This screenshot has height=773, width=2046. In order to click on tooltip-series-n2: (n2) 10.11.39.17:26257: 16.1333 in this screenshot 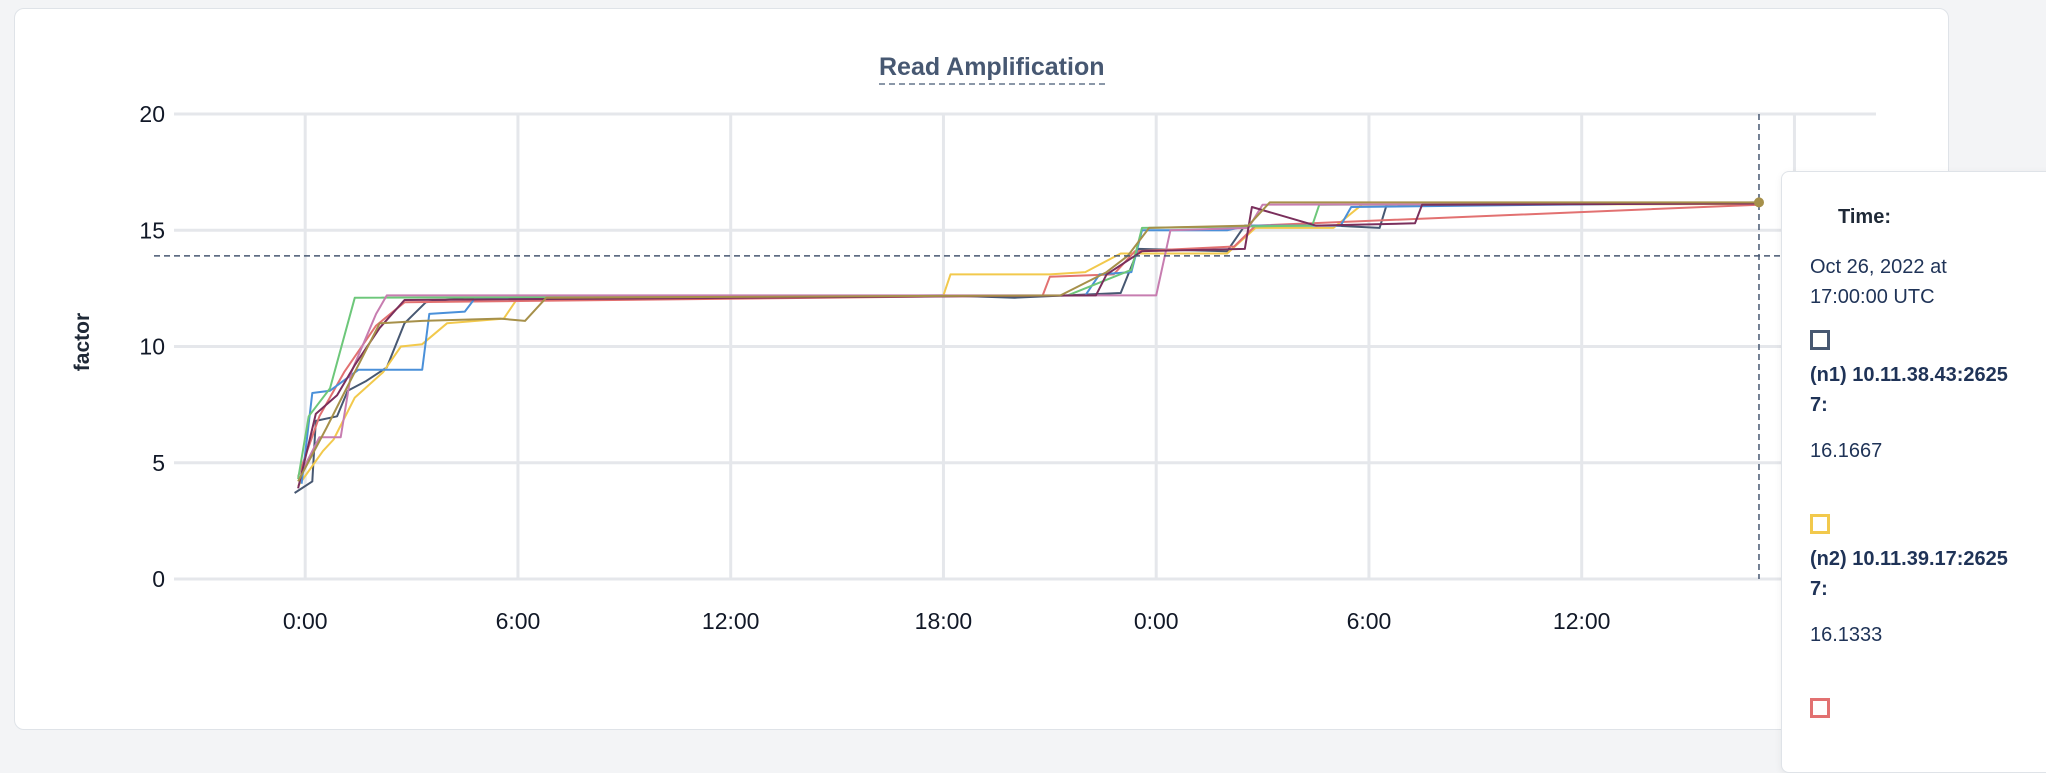, I will do `click(1928, 580)`.